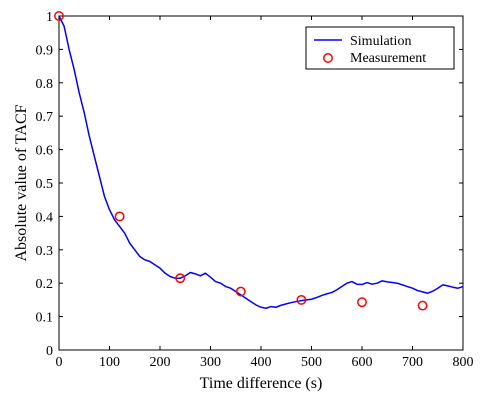 This screenshot has height=400, width=488. I want to click on legend-measurement-label: Measurement, so click(388, 58).